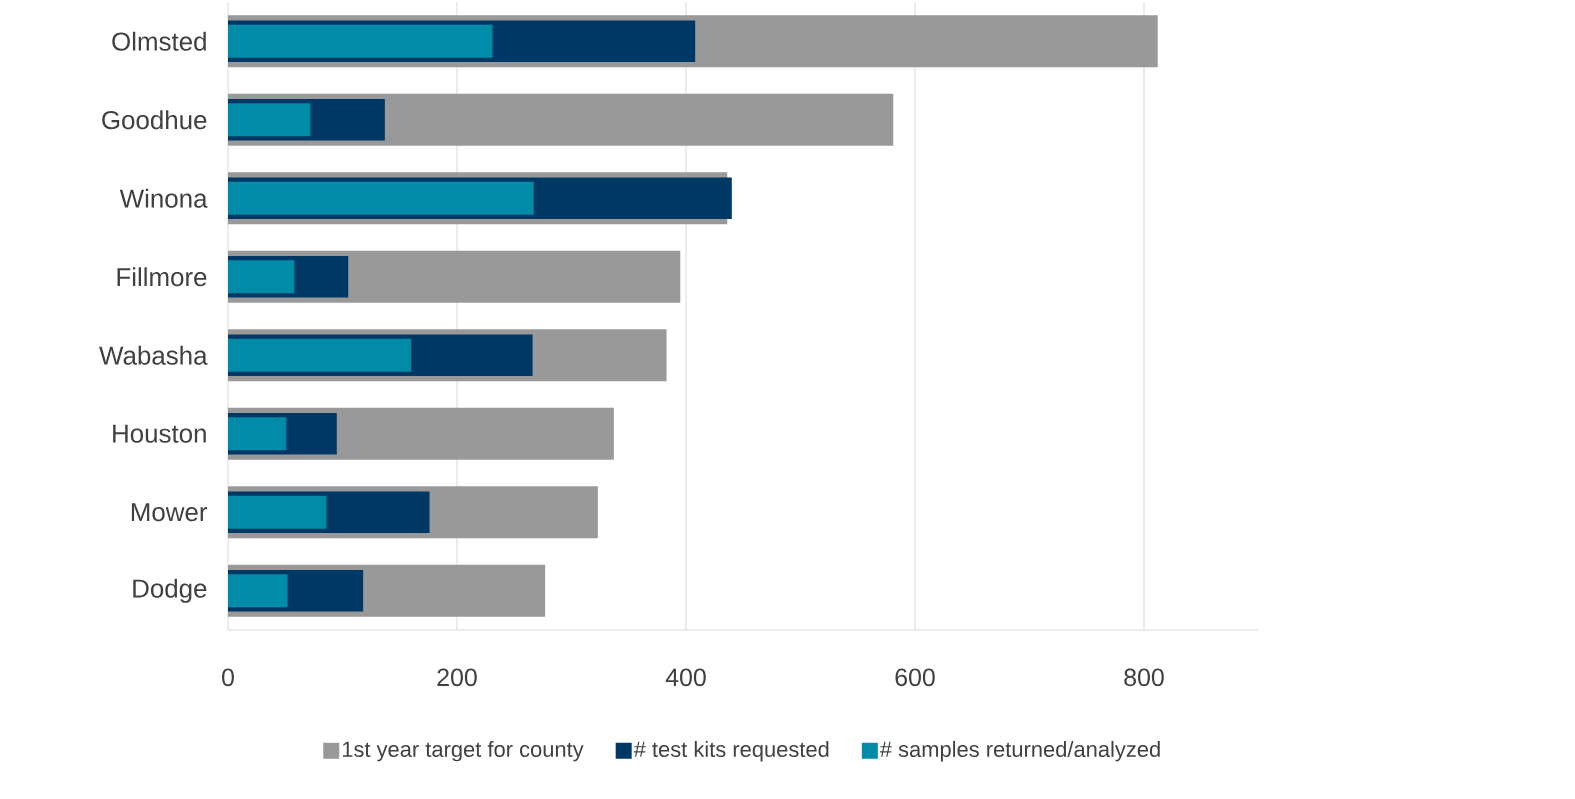 This screenshot has width=1575, height=799. I want to click on x-tick-label: 400, so click(685, 677).